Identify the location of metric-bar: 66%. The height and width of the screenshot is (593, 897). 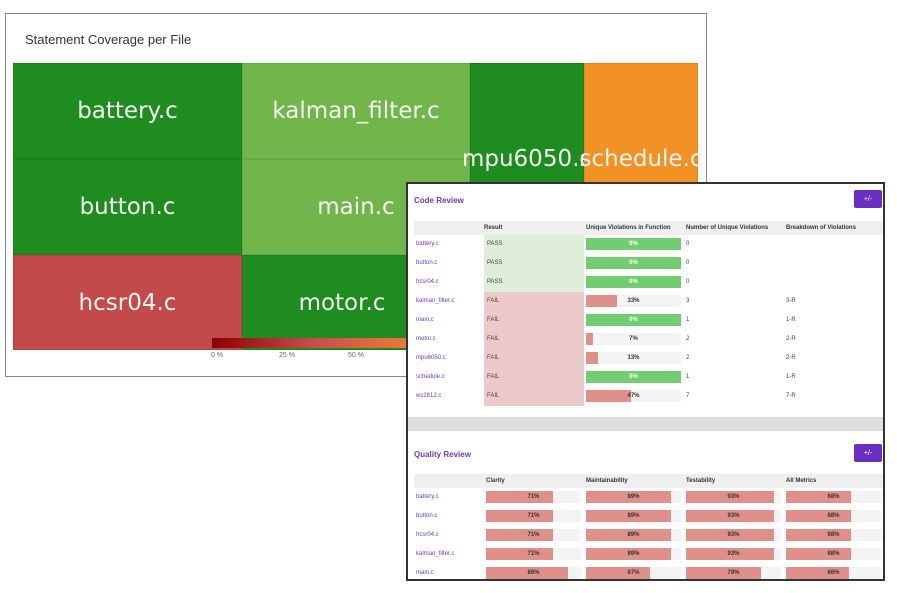
(833, 573).